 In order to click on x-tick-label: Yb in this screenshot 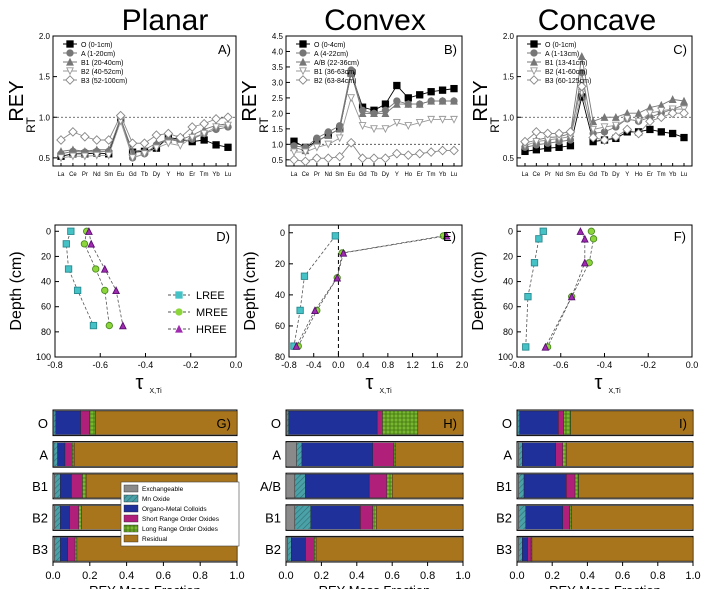, I will do `click(216, 175)`.